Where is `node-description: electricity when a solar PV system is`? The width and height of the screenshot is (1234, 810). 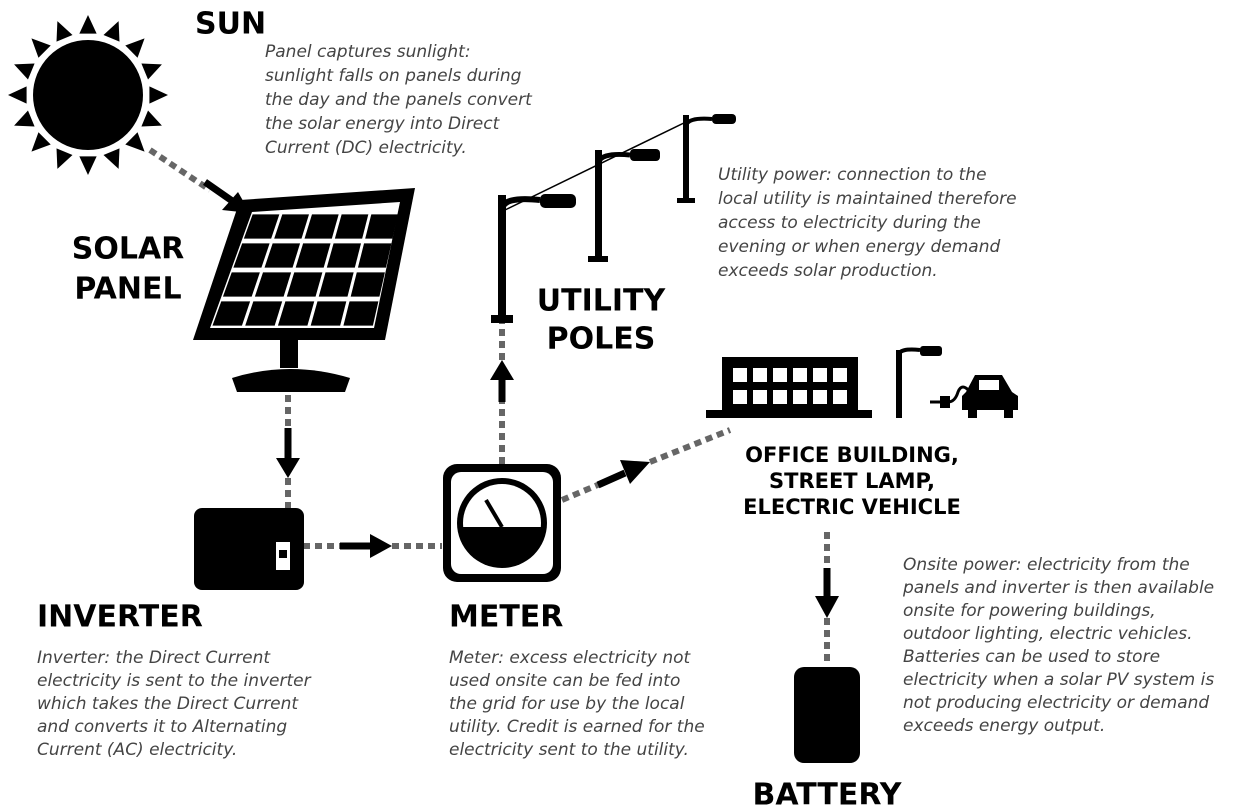 node-description: electricity when a solar PV system is is located at coordinates (1058, 680).